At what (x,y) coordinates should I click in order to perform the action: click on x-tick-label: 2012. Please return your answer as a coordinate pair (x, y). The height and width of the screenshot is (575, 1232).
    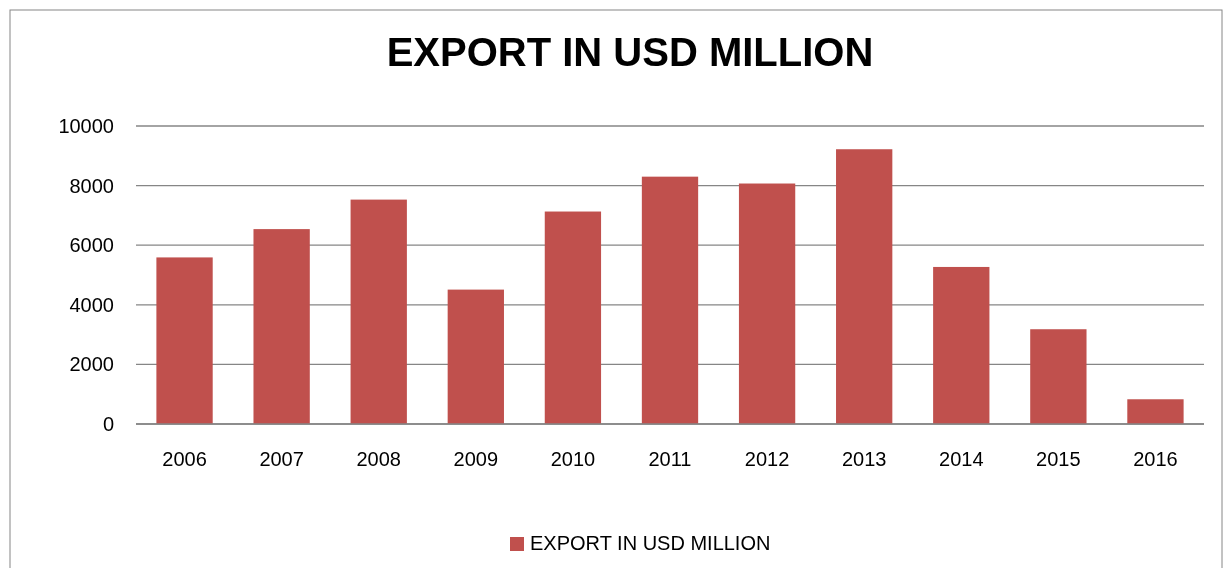
    Looking at the image, I should click on (767, 459).